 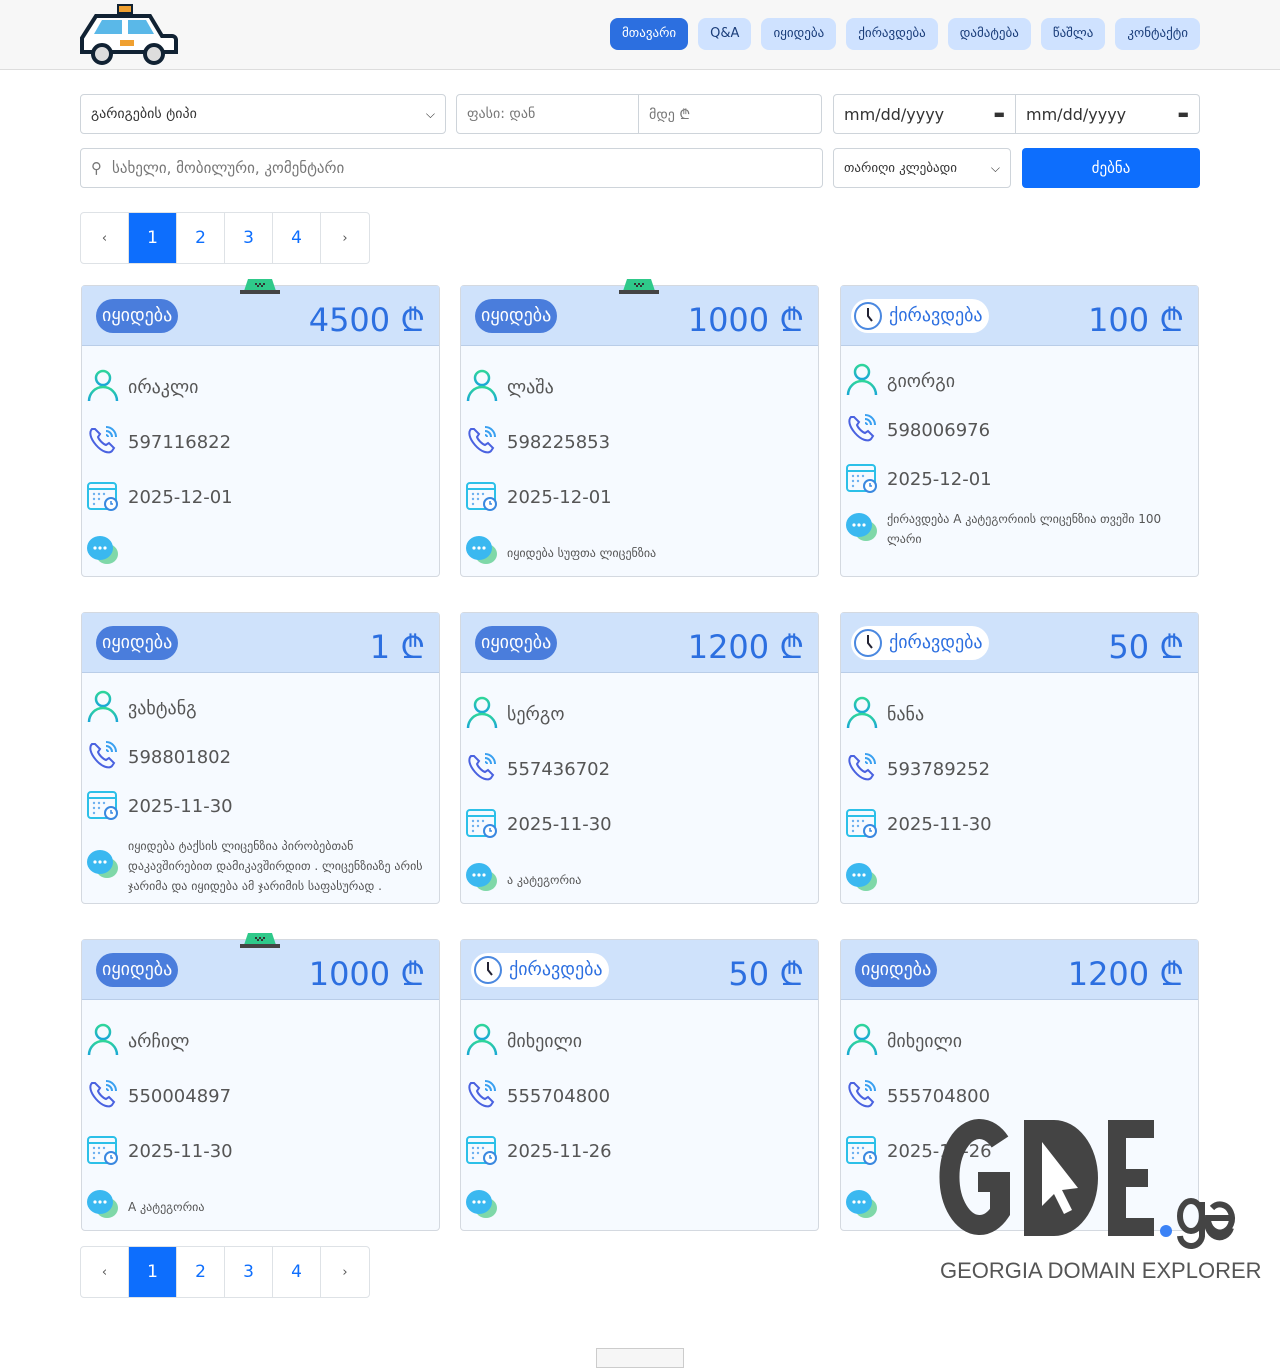 What do you see at coordinates (260, 312) in the screenshot?
I see `card-header: იყიდება 4500 ₾` at bounding box center [260, 312].